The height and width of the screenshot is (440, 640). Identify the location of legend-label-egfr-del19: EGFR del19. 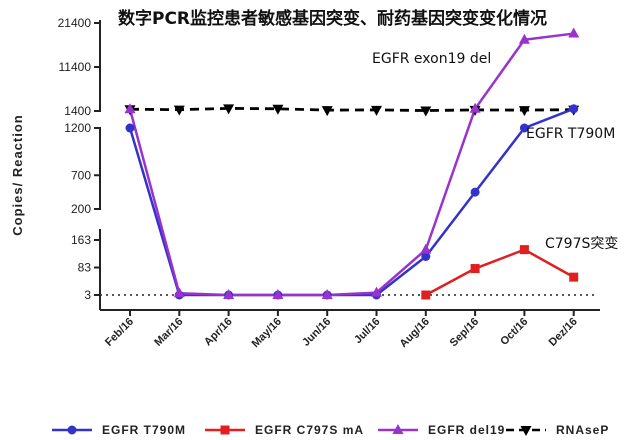
(466, 430).